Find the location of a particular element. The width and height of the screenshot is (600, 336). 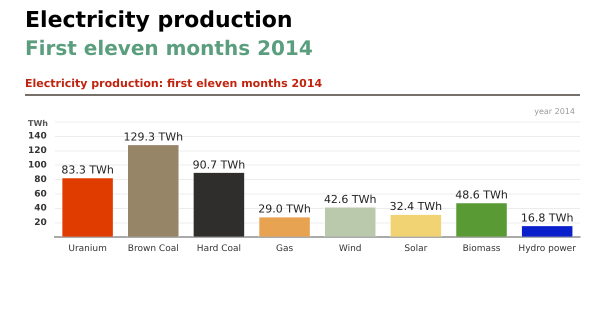

x-tick-label: Uranium is located at coordinates (87, 249).